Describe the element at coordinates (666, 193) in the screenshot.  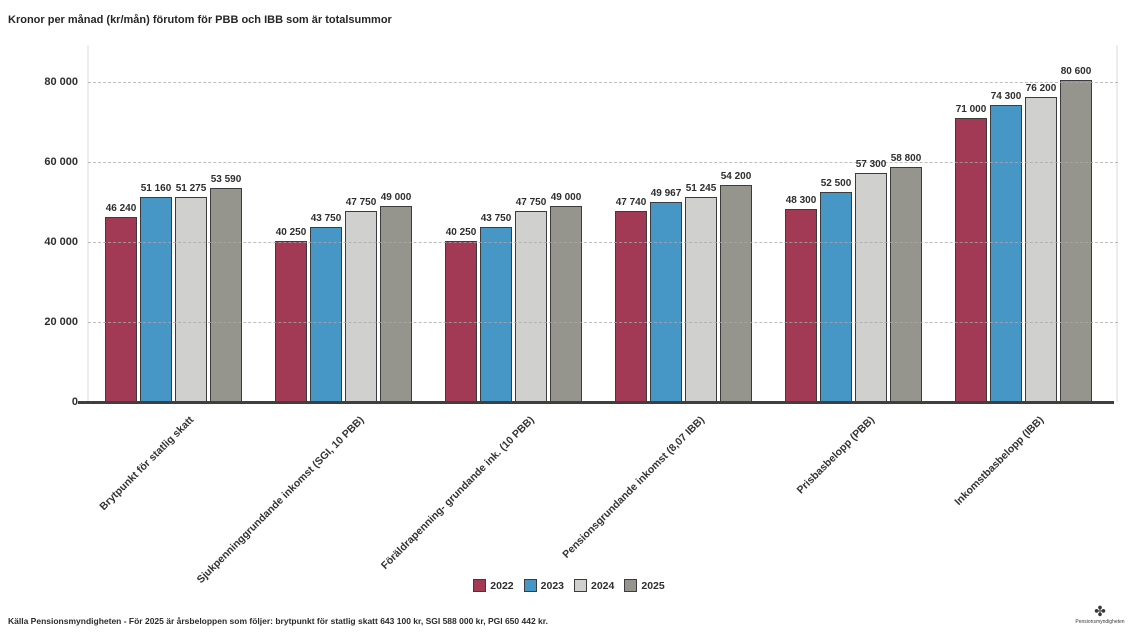
I see `bar-value-label: 49 967` at that location.